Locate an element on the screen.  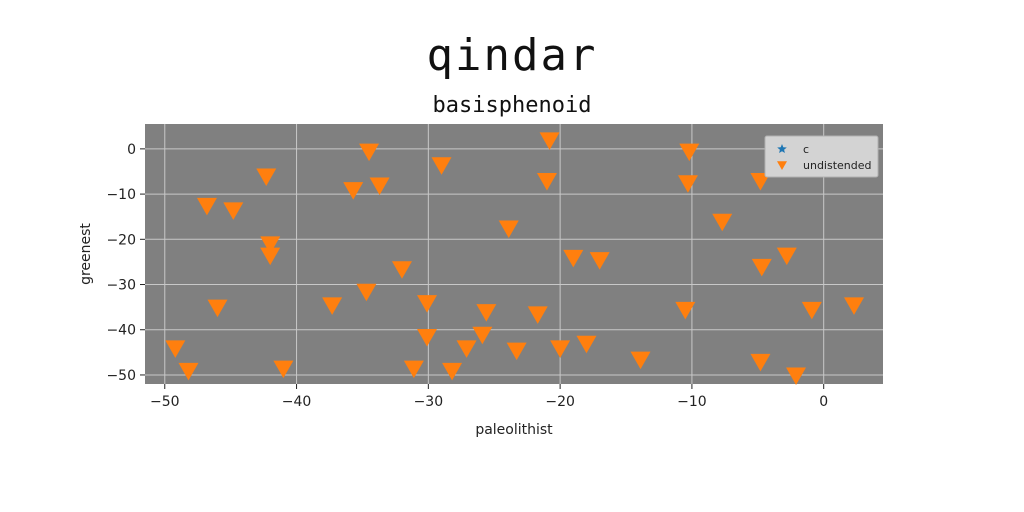
y-tick-label: −10 is located at coordinates (121, 195).